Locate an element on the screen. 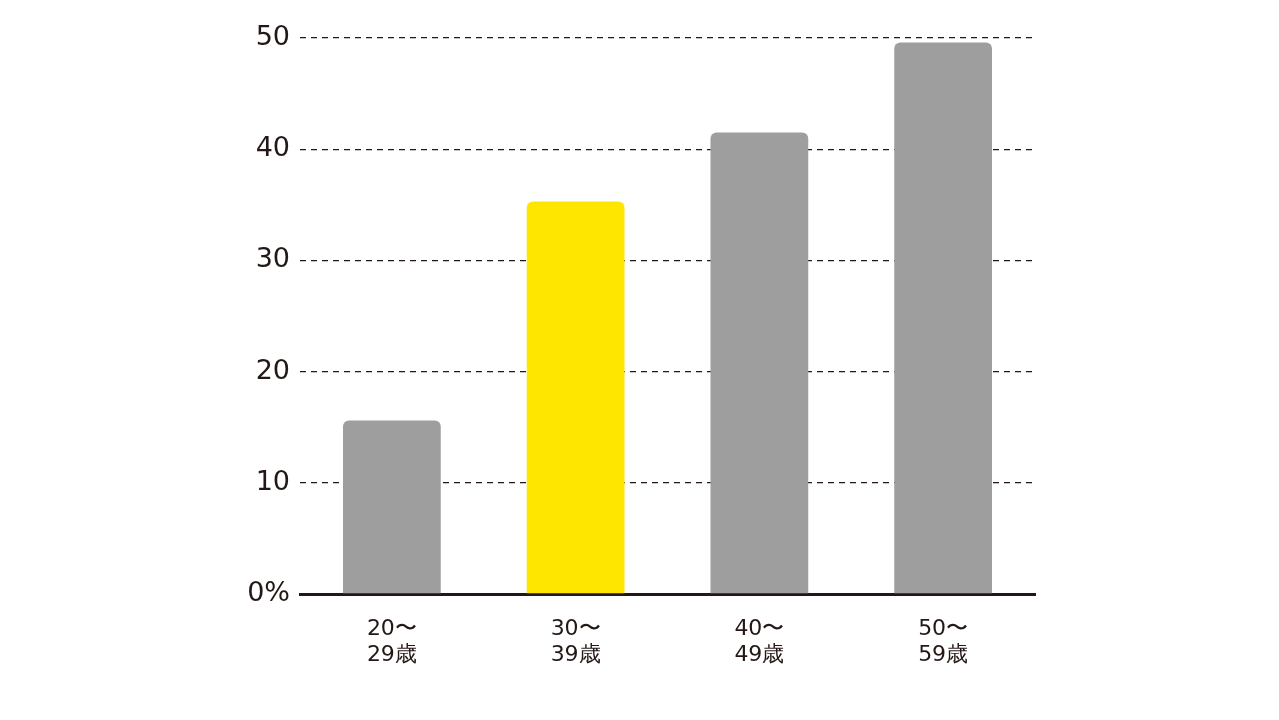 This screenshot has height=720, width=1279. x-tick-label: 20〜 29歳 is located at coordinates (391, 640).